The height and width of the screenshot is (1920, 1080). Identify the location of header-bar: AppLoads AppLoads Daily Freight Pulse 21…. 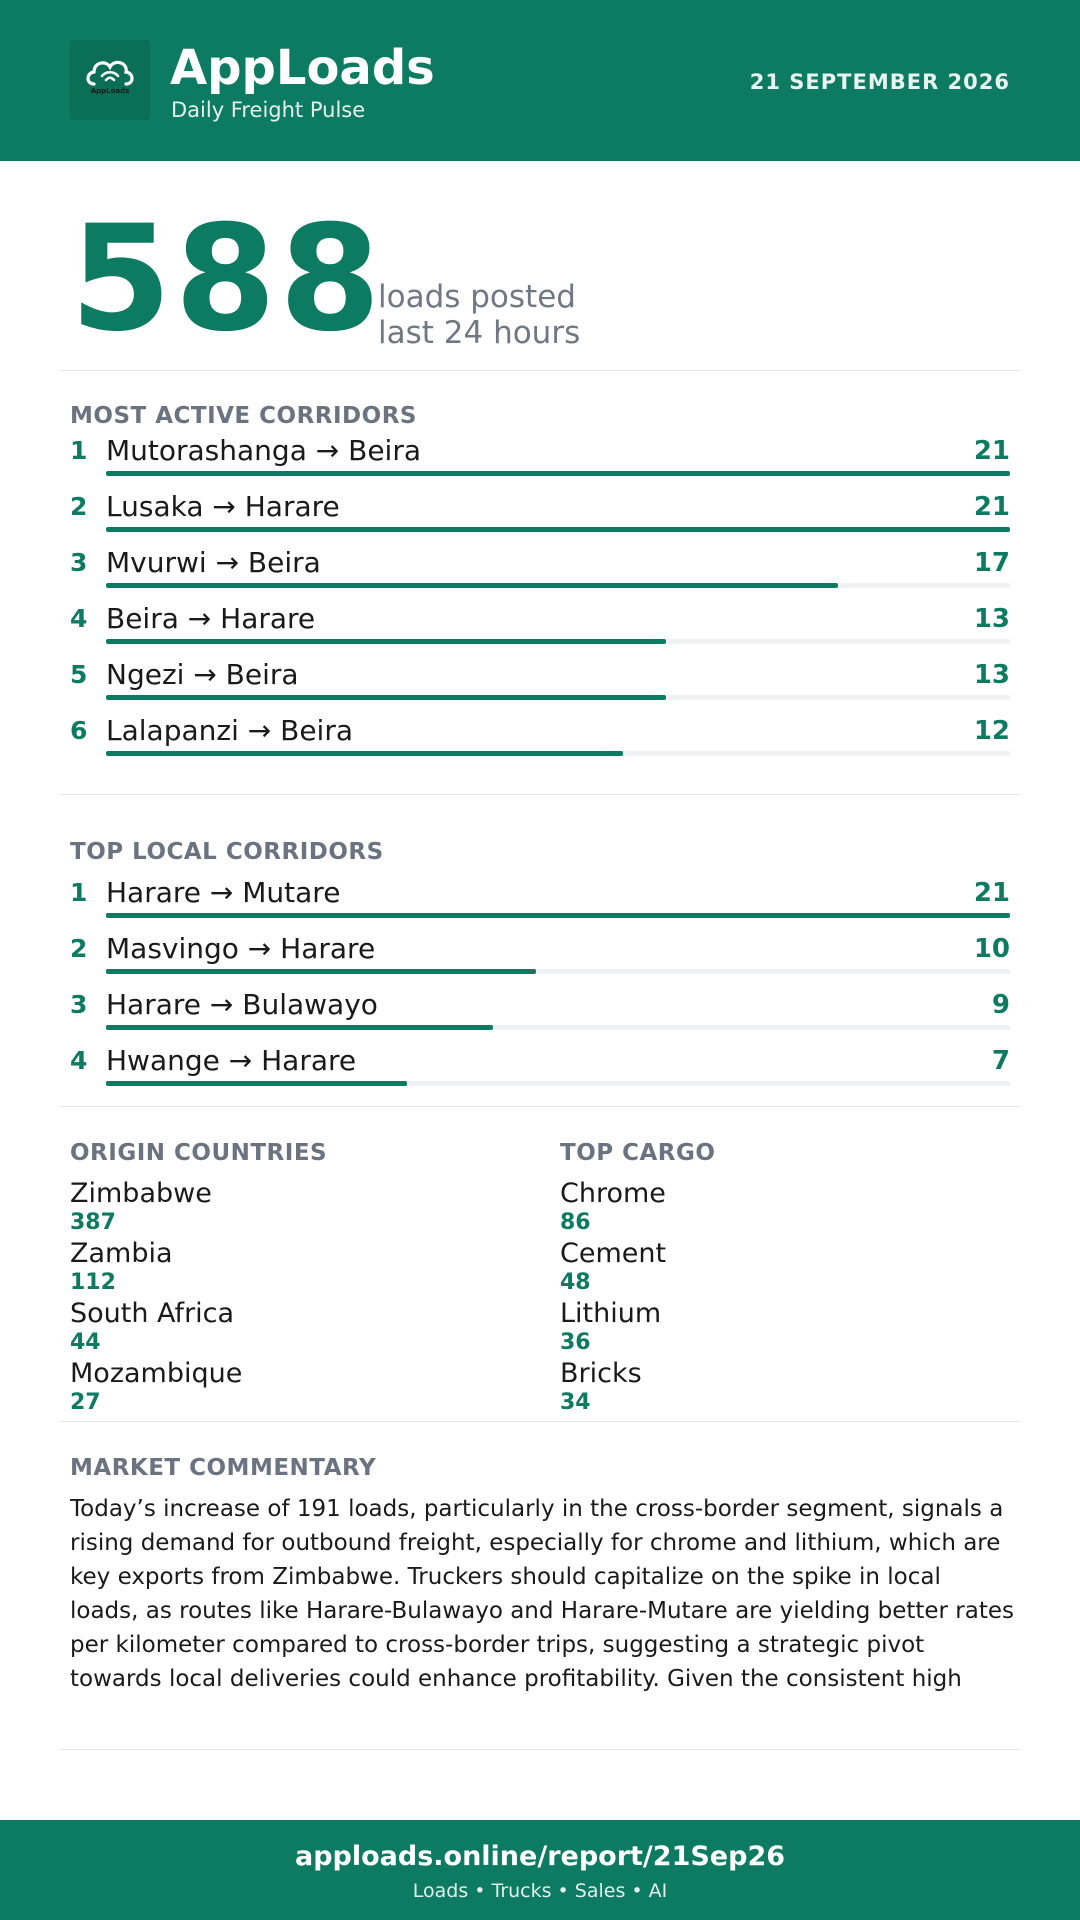
(540, 80).